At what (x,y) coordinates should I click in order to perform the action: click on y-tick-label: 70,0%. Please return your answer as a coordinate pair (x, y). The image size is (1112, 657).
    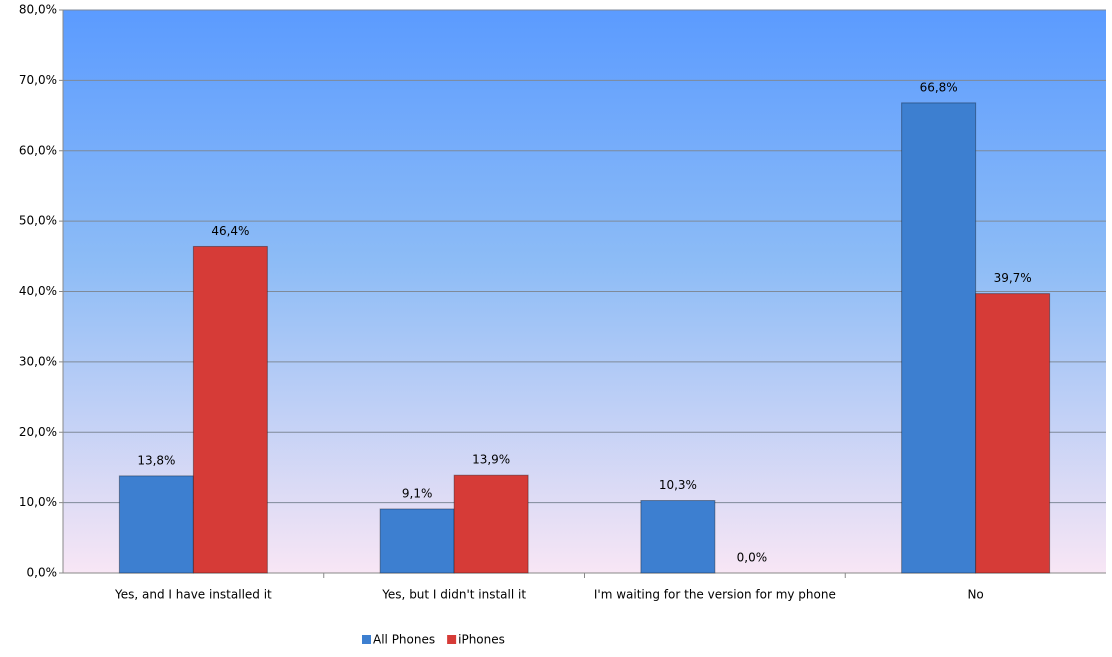
    Looking at the image, I should click on (38, 80).